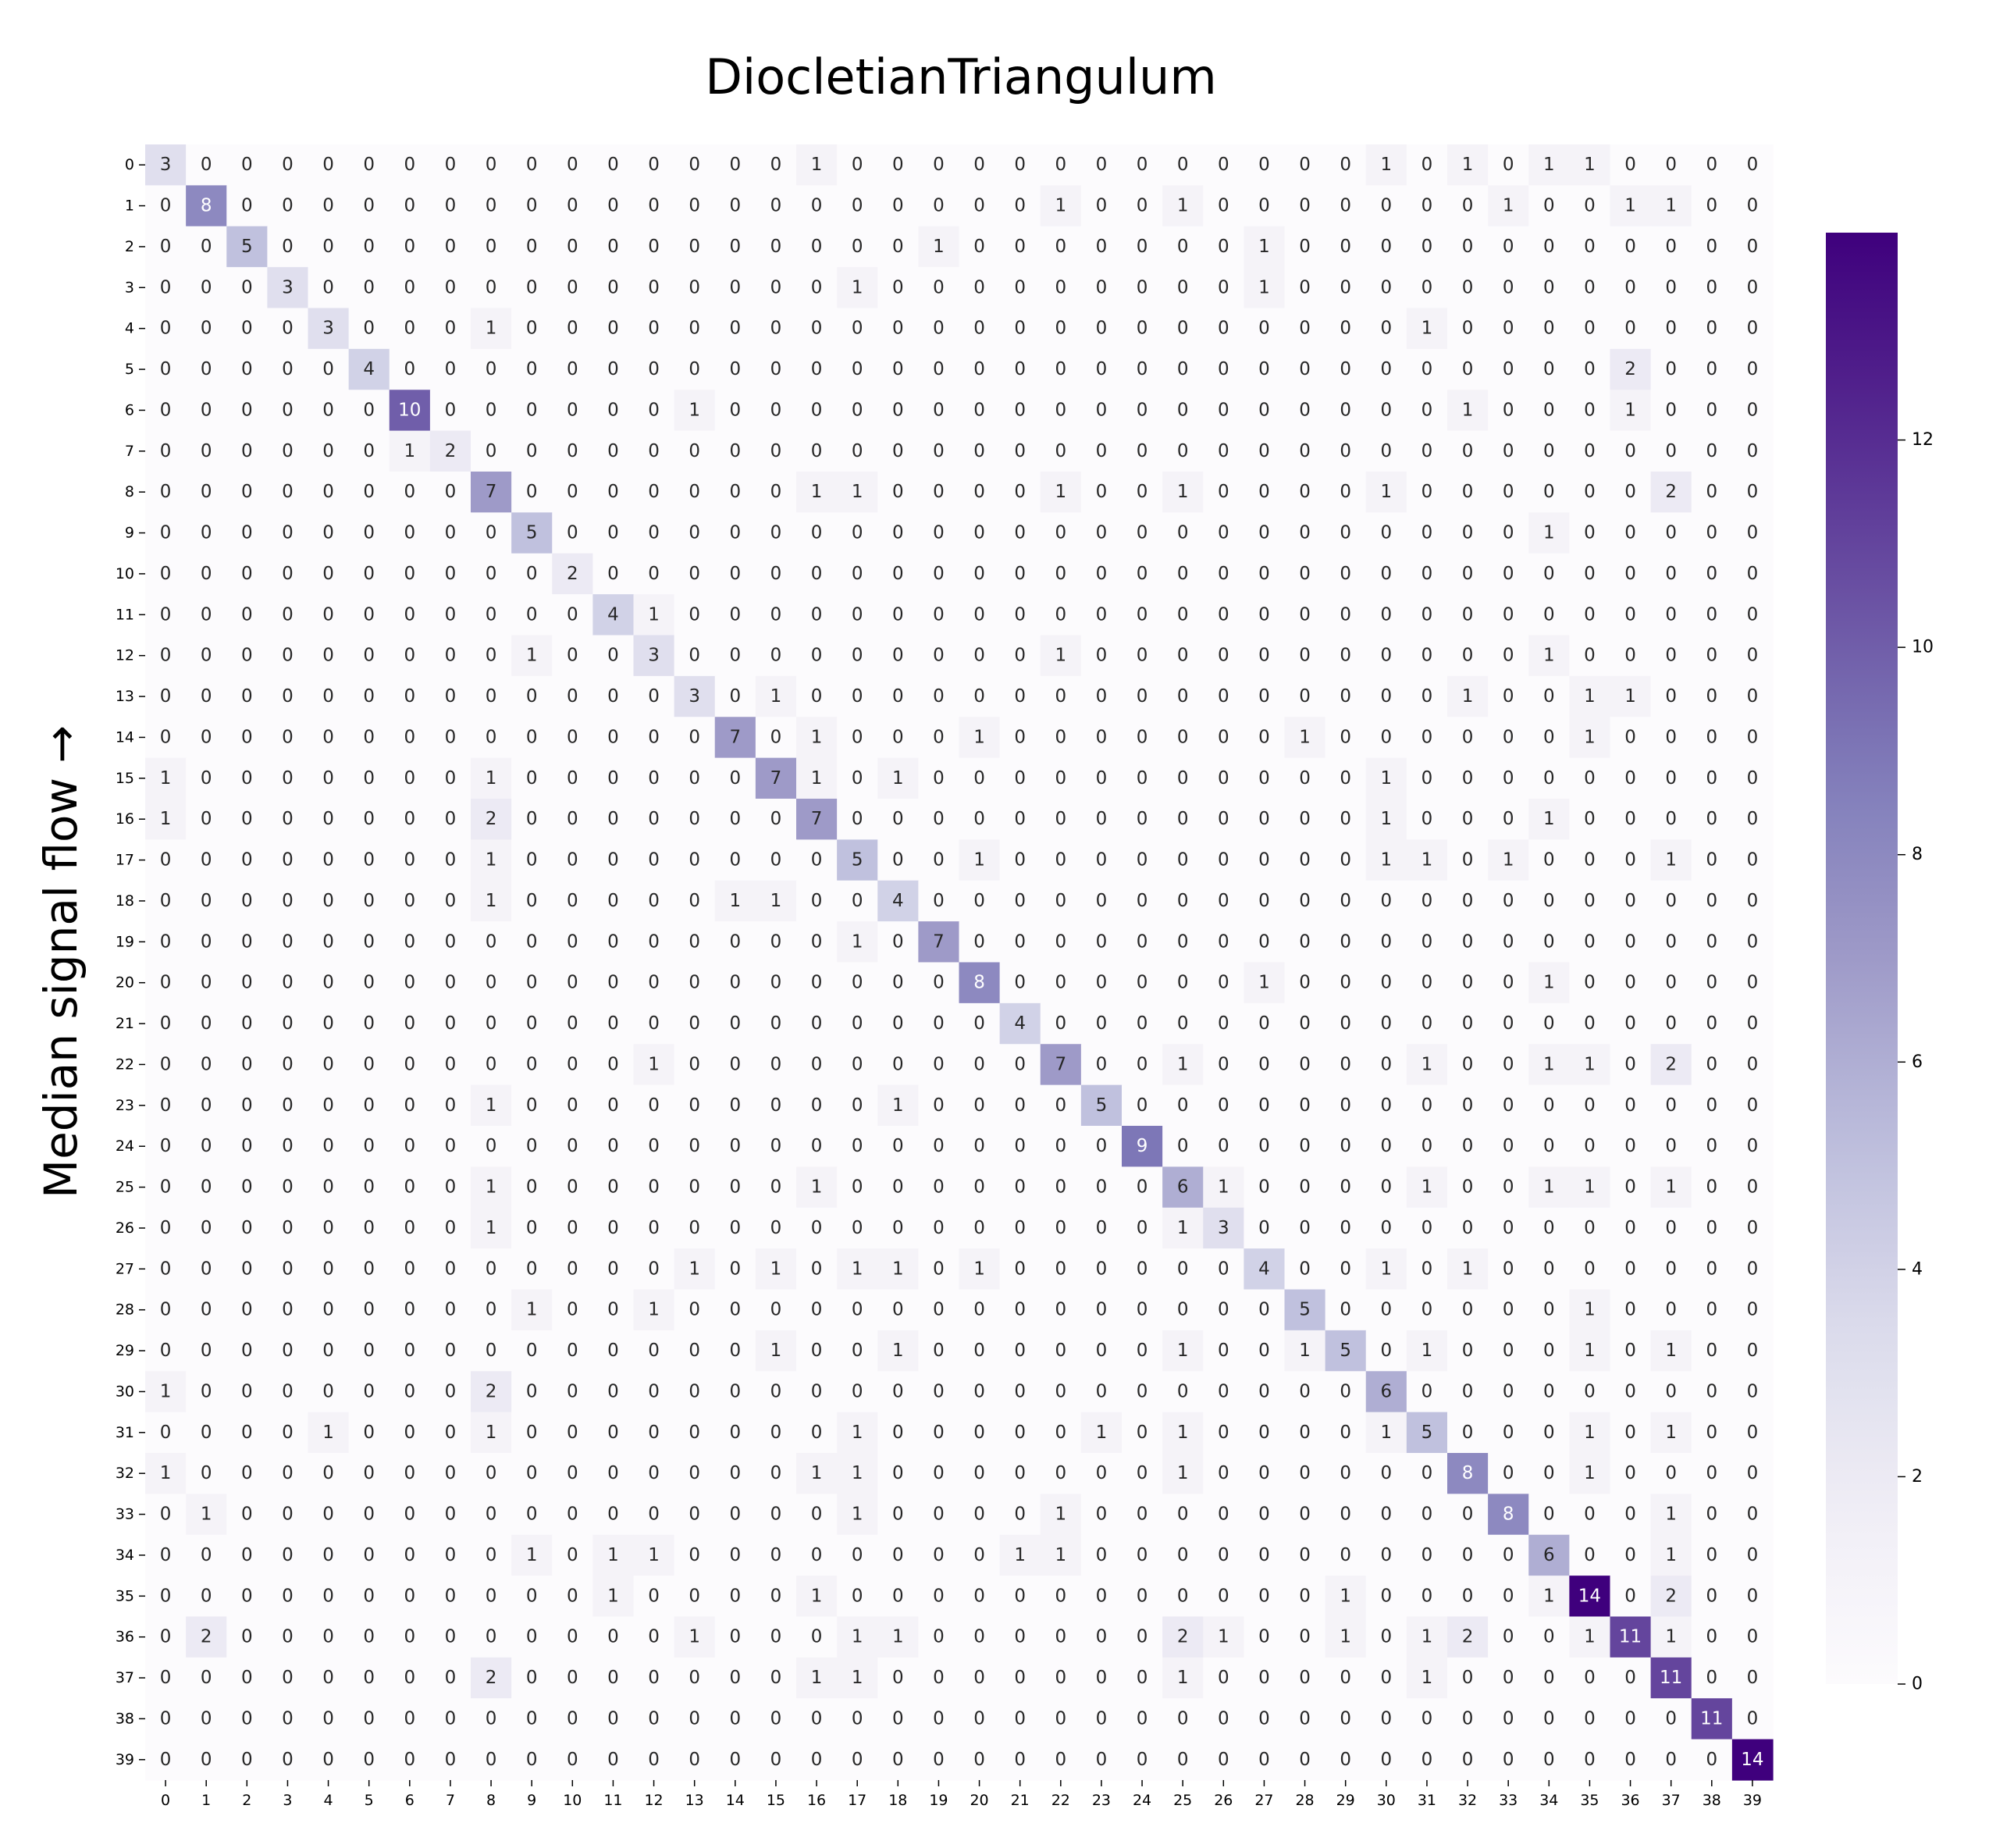 Image resolution: width=1989 pixels, height=1848 pixels. I want to click on y-tick-label: 34, so click(125, 1556).